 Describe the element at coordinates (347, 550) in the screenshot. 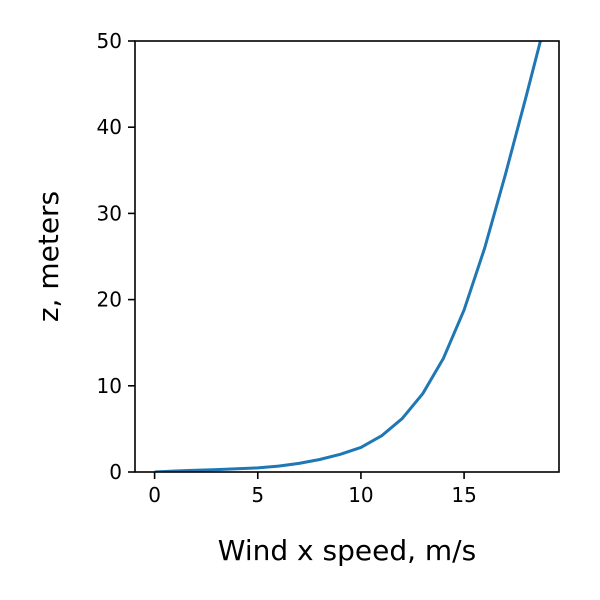

I see `x-axis-label: Wind x speed, m/s` at that location.